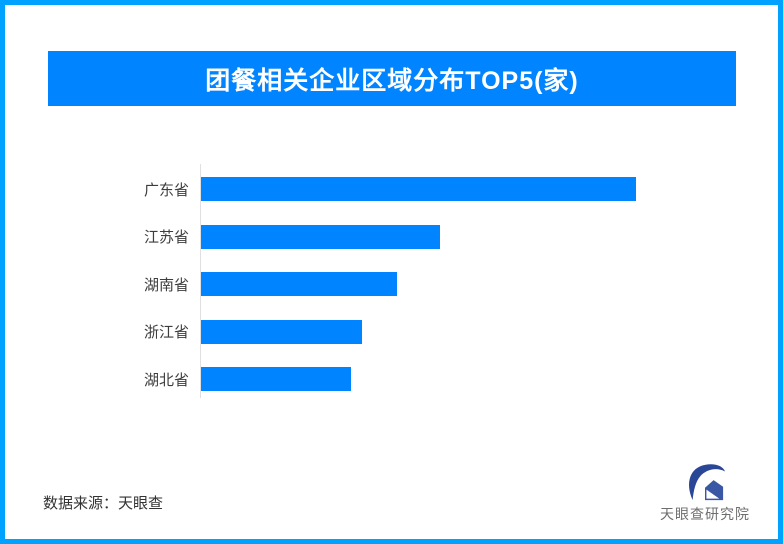 This screenshot has height=544, width=783. I want to click on category-label: 浙江省, so click(166, 332).